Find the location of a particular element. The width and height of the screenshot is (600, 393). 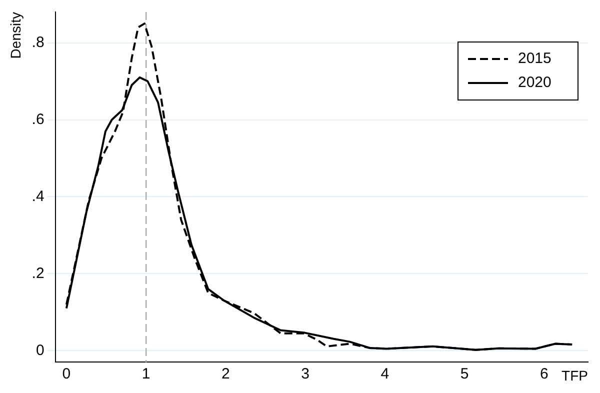

y-tick-label: .2 is located at coordinates (38, 273).